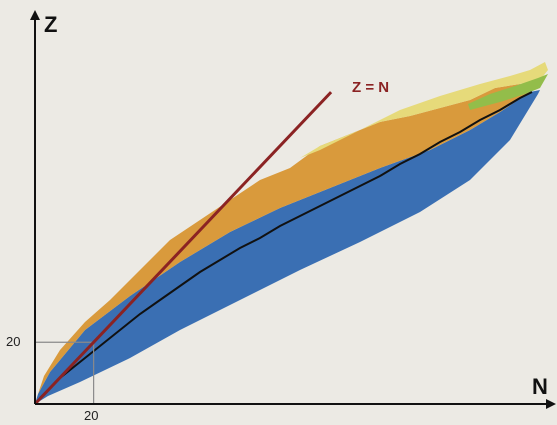  What do you see at coordinates (370, 87) in the screenshot?
I see `z-equals-n-label: Z = N` at bounding box center [370, 87].